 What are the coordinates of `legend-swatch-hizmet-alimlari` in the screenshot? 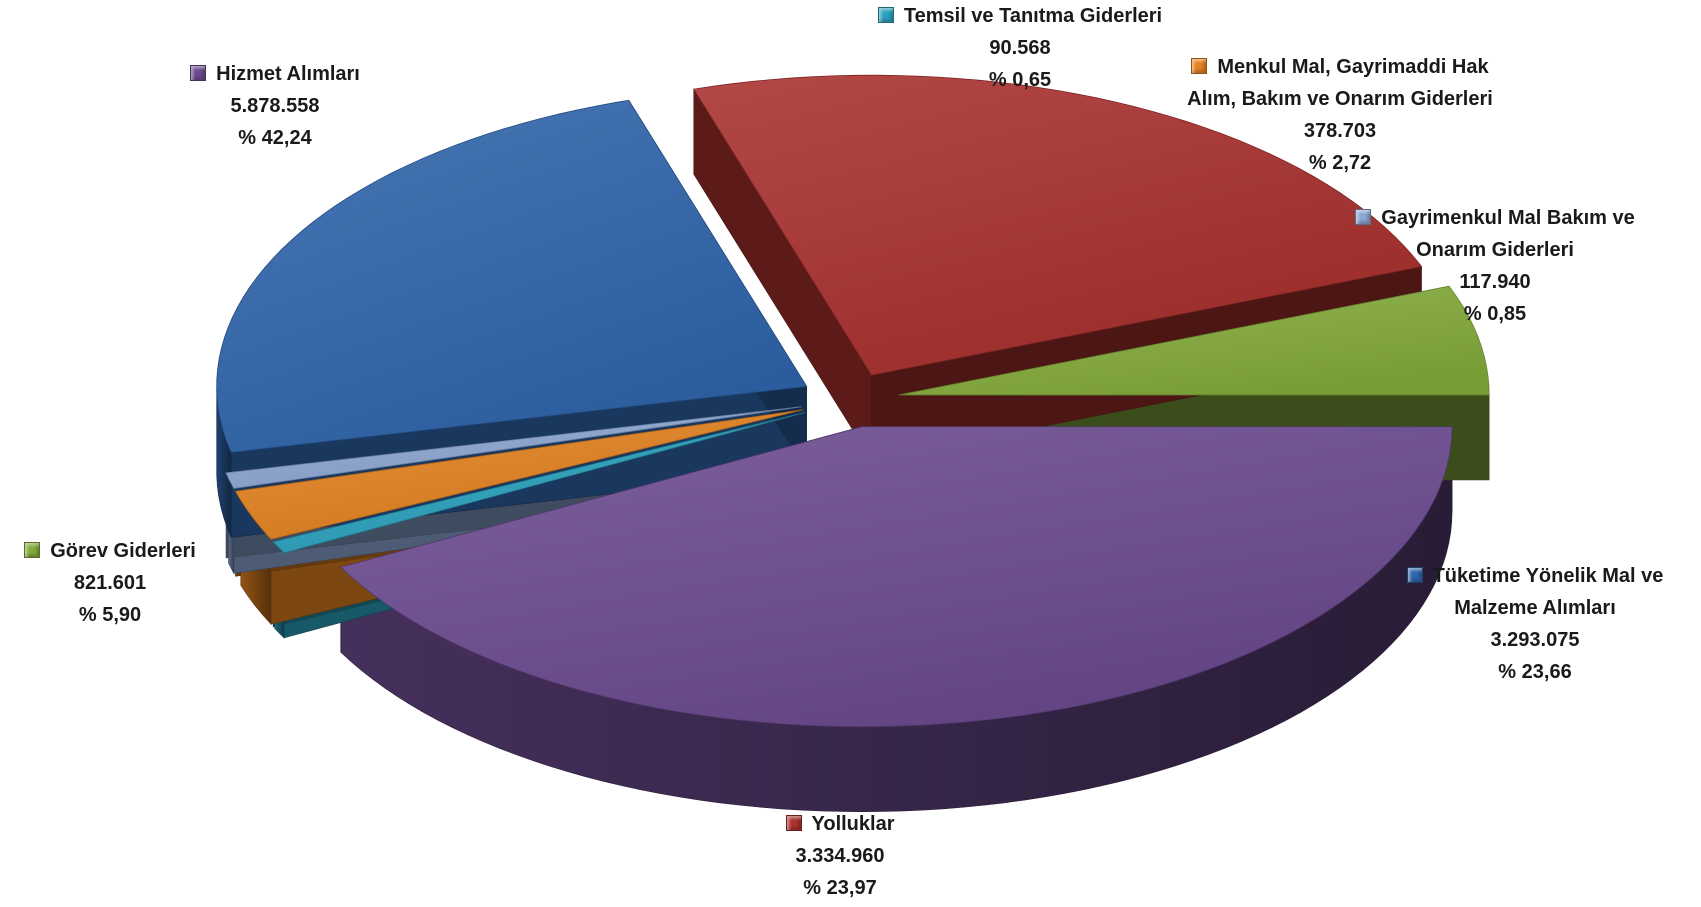 It's located at (198, 73).